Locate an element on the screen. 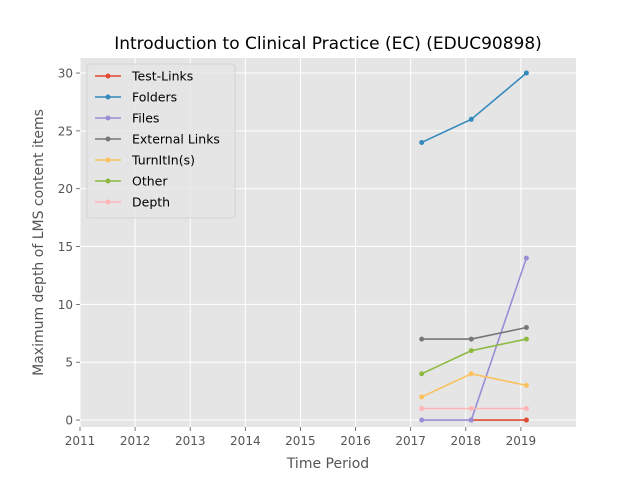 The image size is (640, 480). legend-item-turnitin-s: TurnItIn(s) is located at coordinates (145, 160).